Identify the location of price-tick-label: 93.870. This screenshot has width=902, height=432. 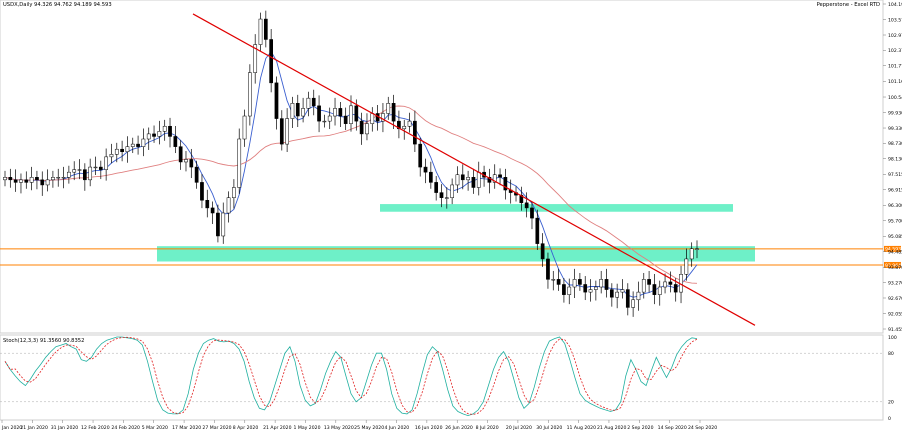
(895, 268).